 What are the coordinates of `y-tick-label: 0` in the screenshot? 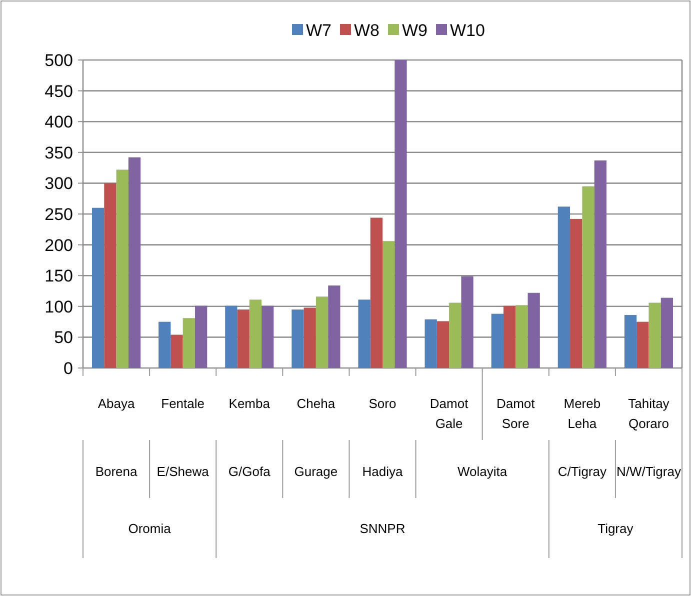 It's located at (68, 368).